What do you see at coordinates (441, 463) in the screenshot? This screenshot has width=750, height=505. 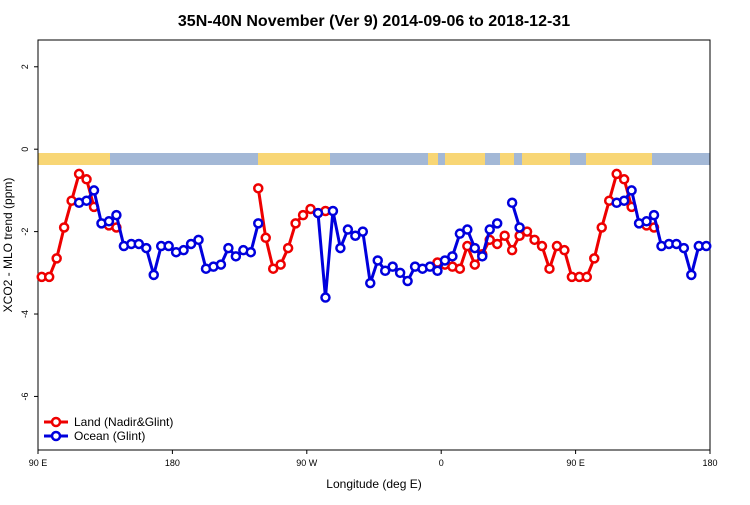 I see `x-tick-label: 0` at bounding box center [441, 463].